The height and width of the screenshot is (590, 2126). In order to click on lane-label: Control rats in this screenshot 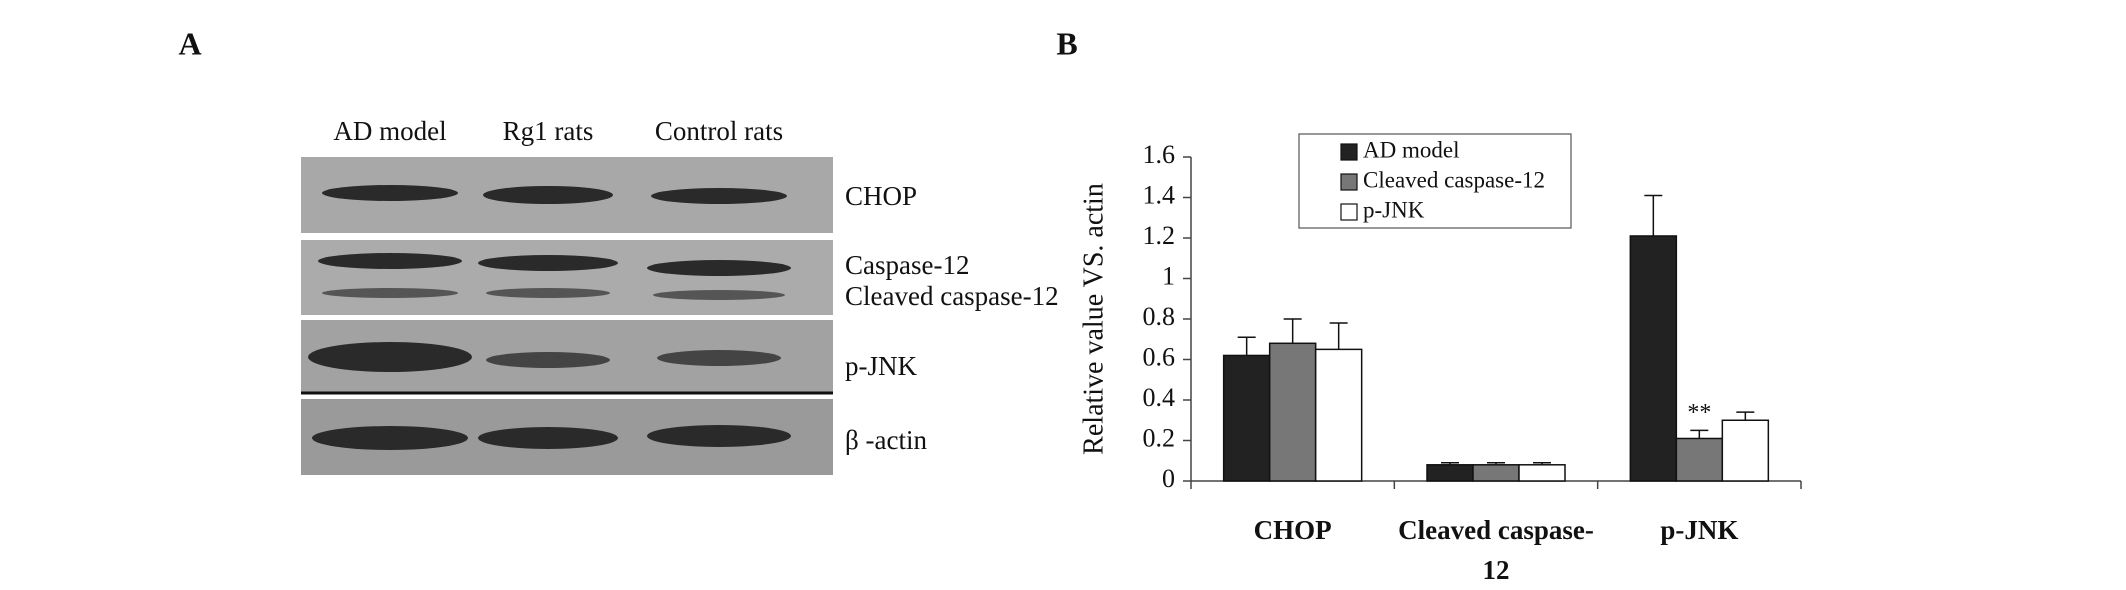, I will do `click(719, 131)`.